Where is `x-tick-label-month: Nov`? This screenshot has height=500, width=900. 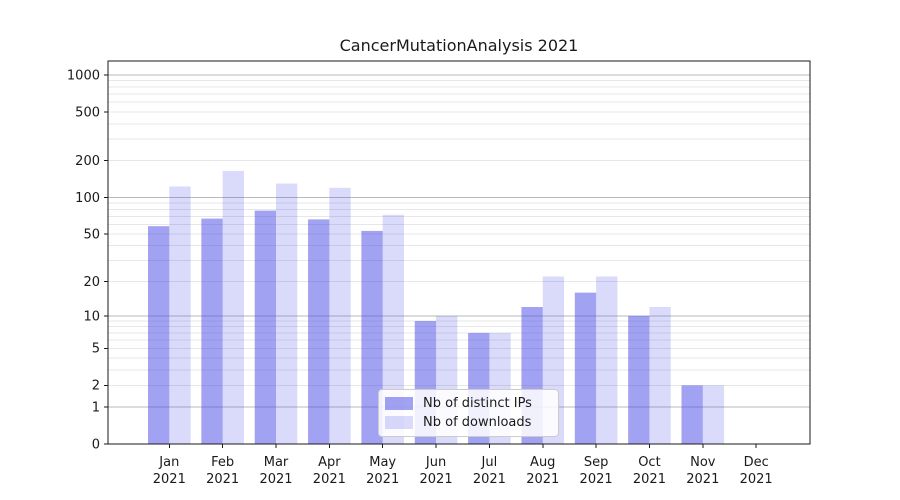
x-tick-label-month: Nov is located at coordinates (703, 462).